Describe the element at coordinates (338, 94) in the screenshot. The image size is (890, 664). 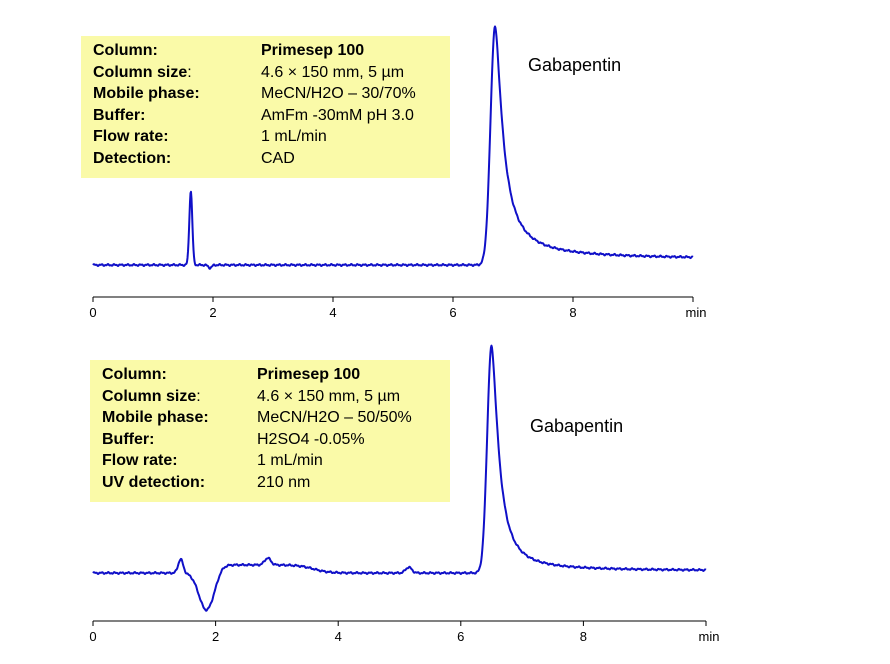
I see `condition-value: MeCN/H2O – 30/70%` at that location.